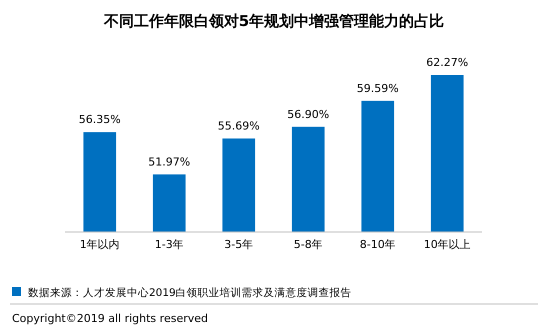 The height and width of the screenshot is (332, 548). What do you see at coordinates (190, 292) in the screenshot?
I see `source-note: 数据来源：人才发展中心2019白领职业培训需求及满意度调查报告` at bounding box center [190, 292].